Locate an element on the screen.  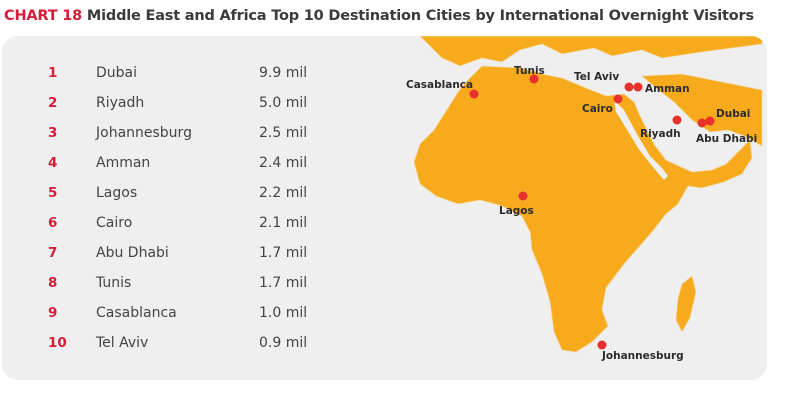
map-label-casablanca: Casablanca is located at coordinates (439, 85).